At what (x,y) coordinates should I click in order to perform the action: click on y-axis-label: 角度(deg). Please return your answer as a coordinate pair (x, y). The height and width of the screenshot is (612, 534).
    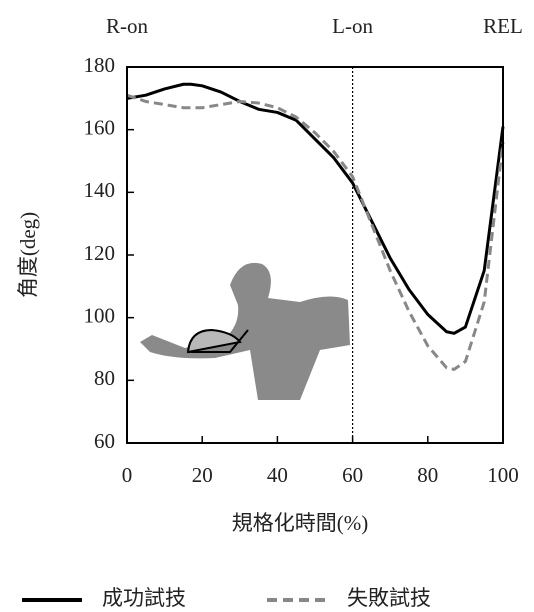
    Looking at the image, I should click on (28, 255).